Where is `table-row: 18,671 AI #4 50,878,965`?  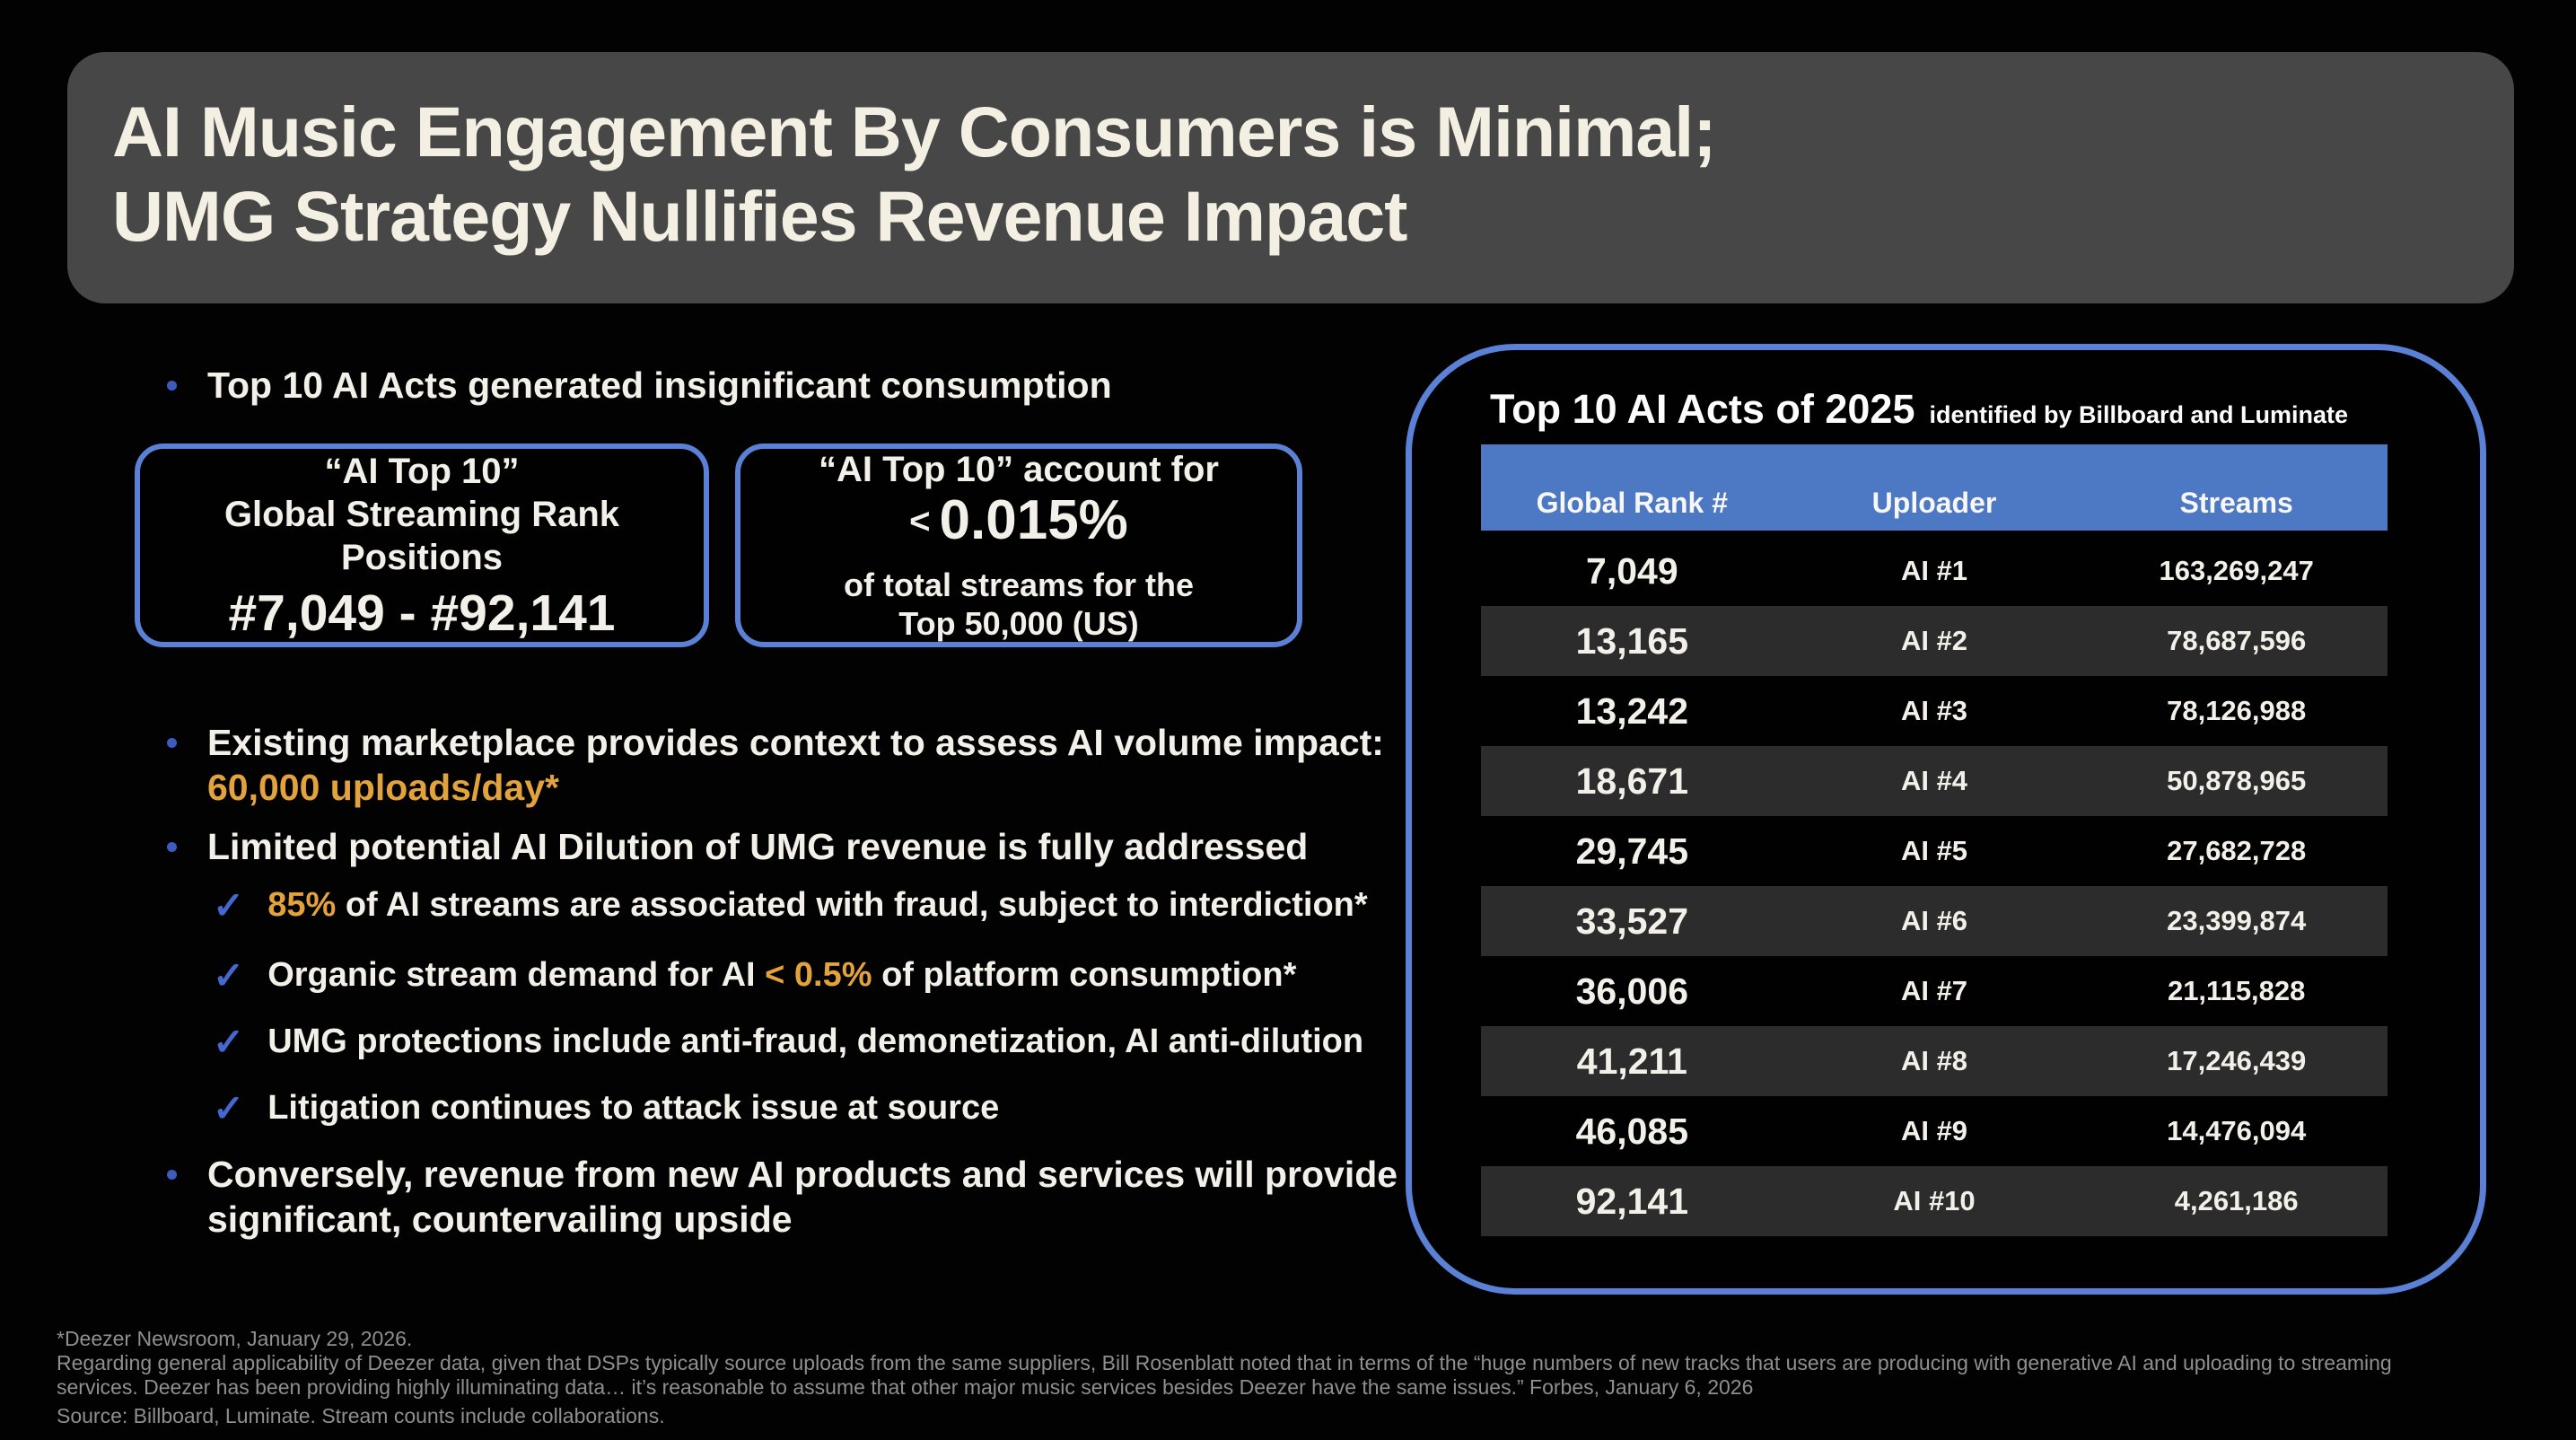
table-row: 18,671 AI #4 50,878,965 is located at coordinates (1934, 781).